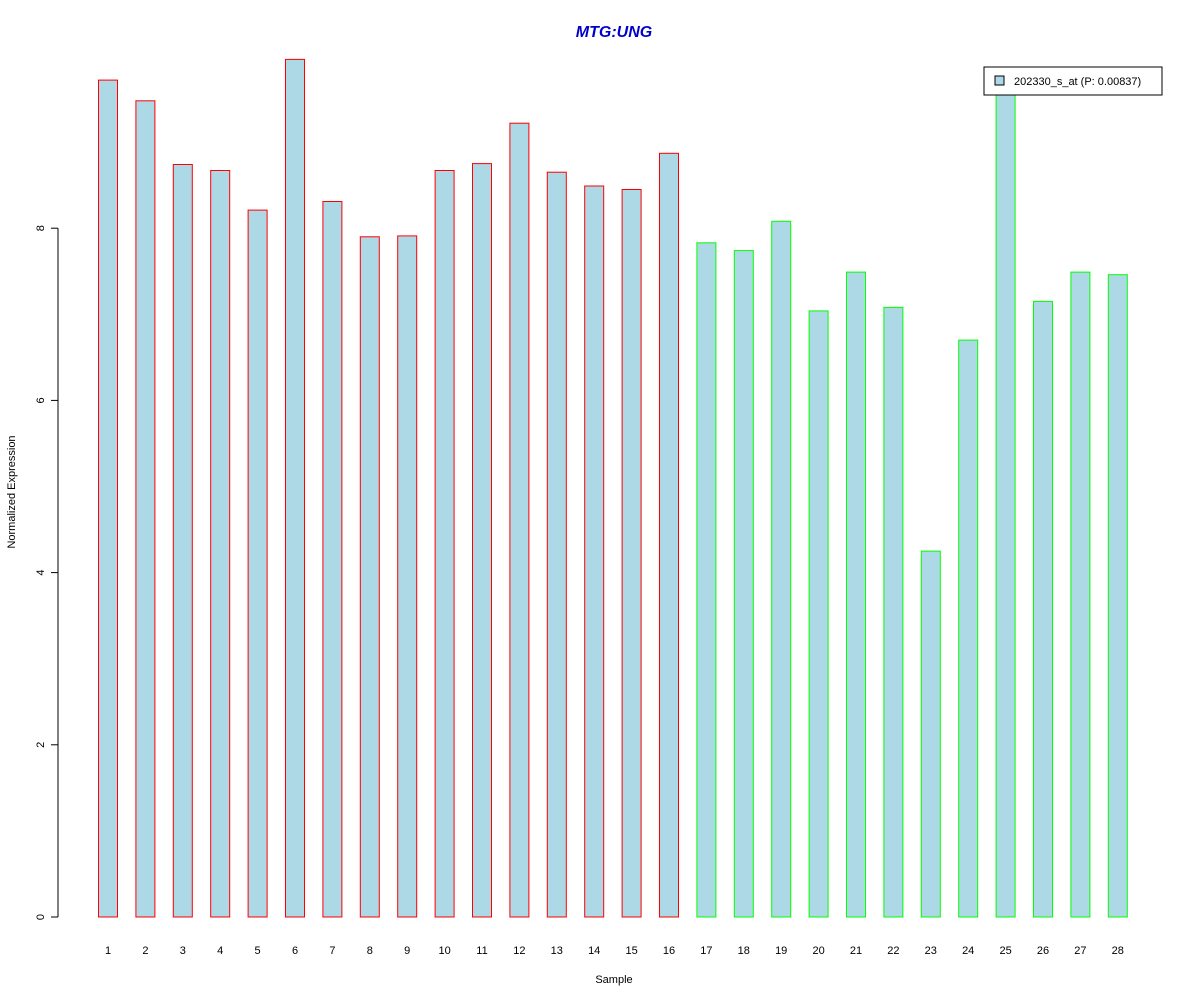 This screenshot has height=1000, width=1200. I want to click on y-axis-tick-label: 6, so click(41, 400).